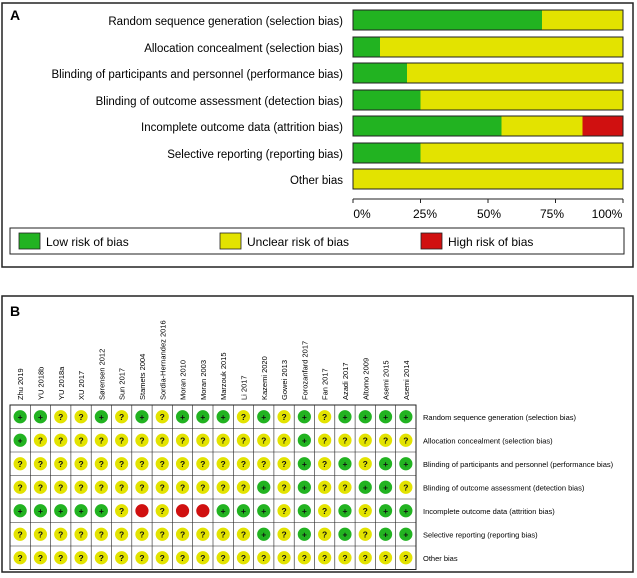 This screenshot has width=637, height=578. I want to click on study-label: Azadi 2017, so click(345, 381).